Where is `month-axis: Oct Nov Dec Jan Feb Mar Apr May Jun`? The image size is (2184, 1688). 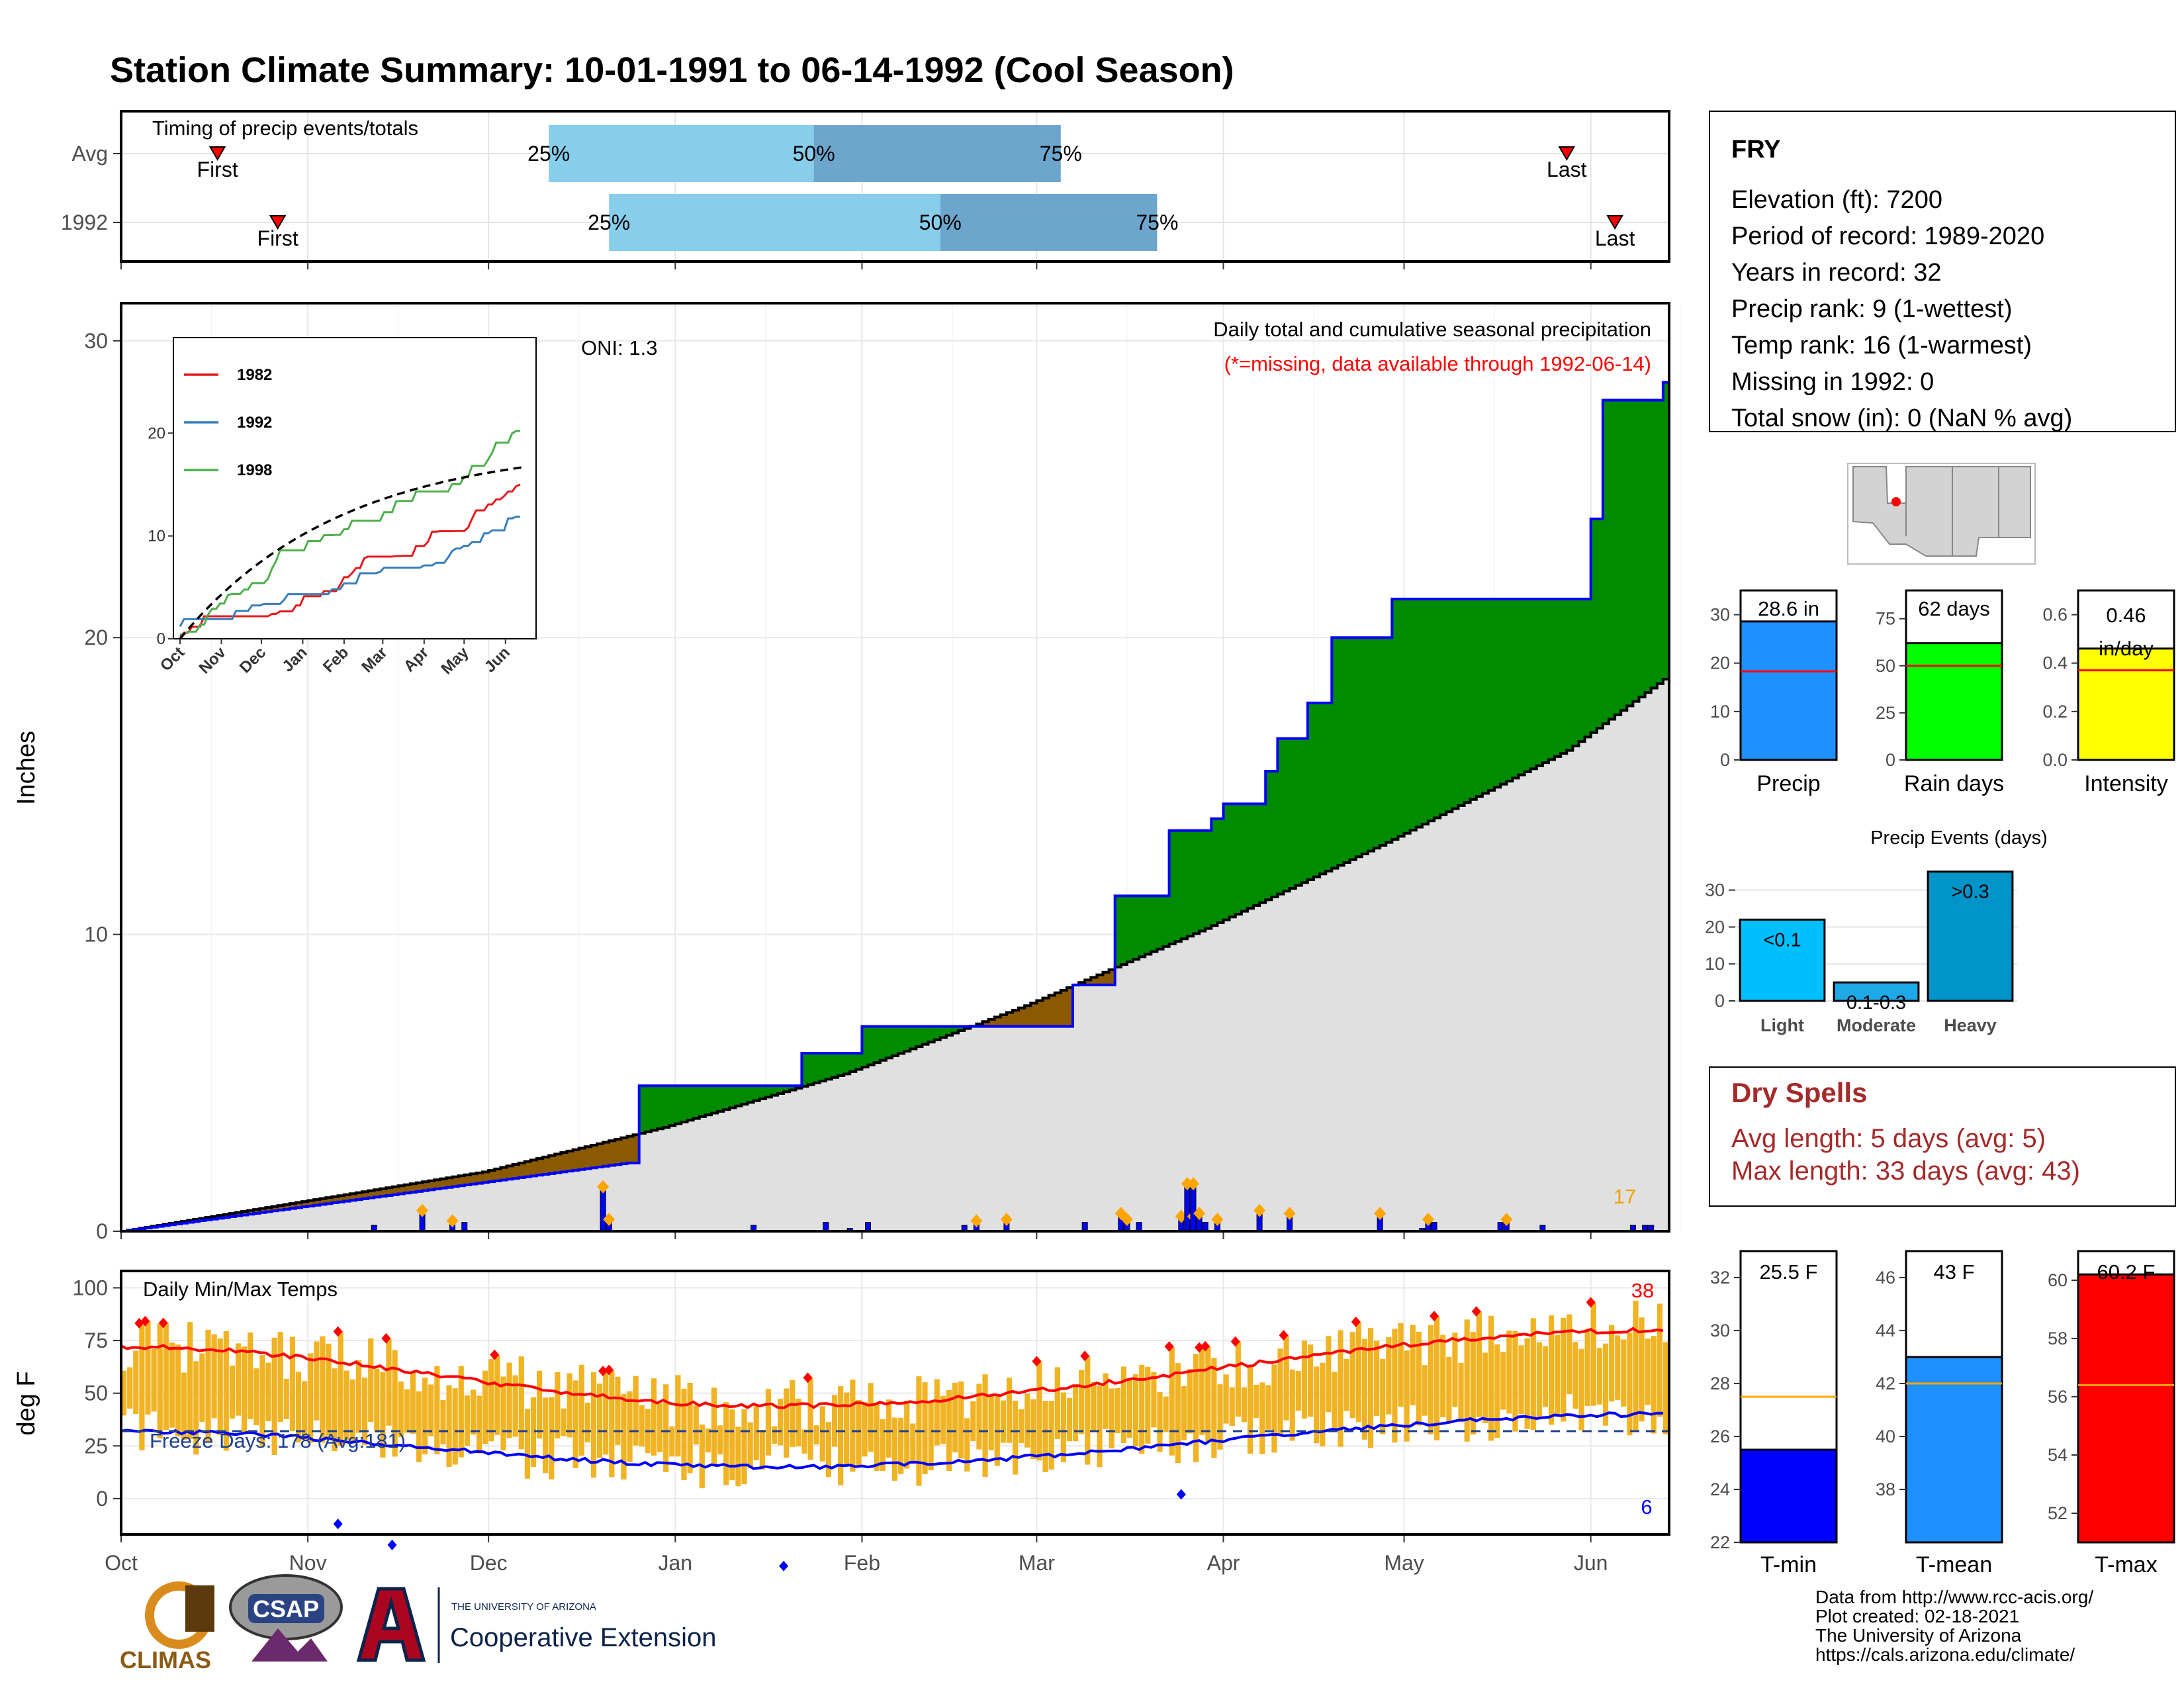 month-axis: Oct Nov Dec Jan Feb Mar Apr May Jun is located at coordinates (856, 1563).